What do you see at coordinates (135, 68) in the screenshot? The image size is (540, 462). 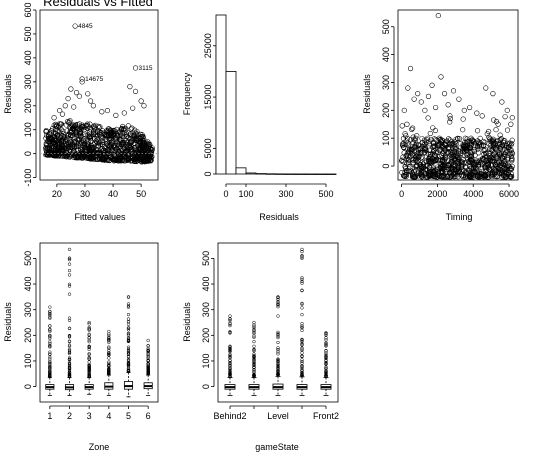 I see `panel1-labeled-point` at bounding box center [135, 68].